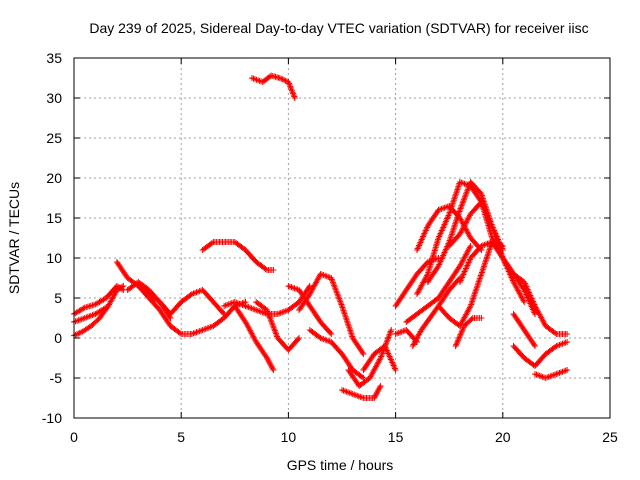  What do you see at coordinates (54, 258) in the screenshot?
I see `y-tick-label: 10` at bounding box center [54, 258].